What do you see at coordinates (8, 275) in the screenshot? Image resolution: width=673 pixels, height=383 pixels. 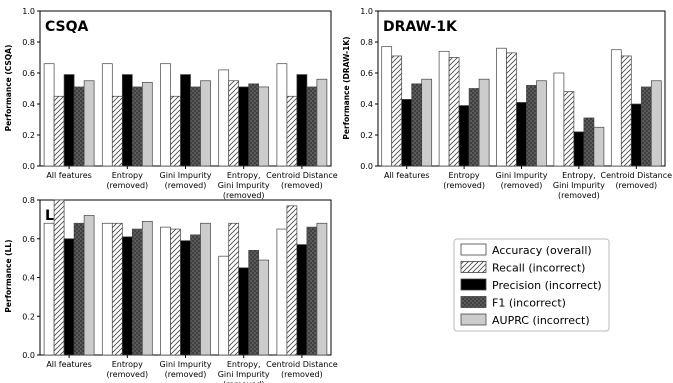 I see `ylabel-ll: Performance (LL)` at bounding box center [8, 275].